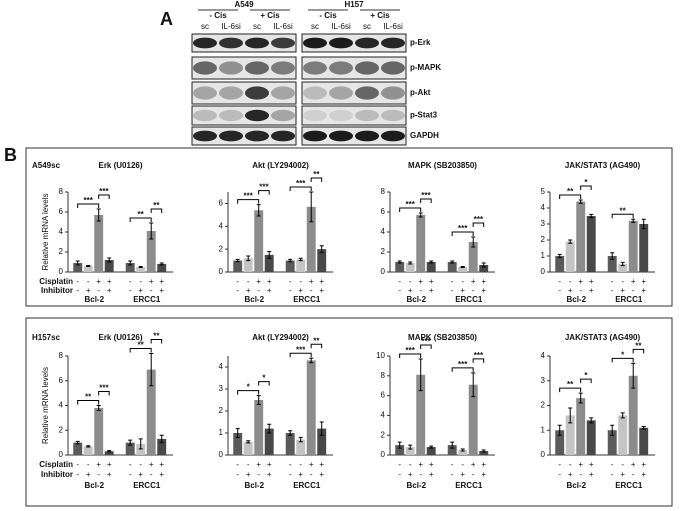 The image size is (680, 511). I want to click on cell-line-label: A549, so click(244, 4).